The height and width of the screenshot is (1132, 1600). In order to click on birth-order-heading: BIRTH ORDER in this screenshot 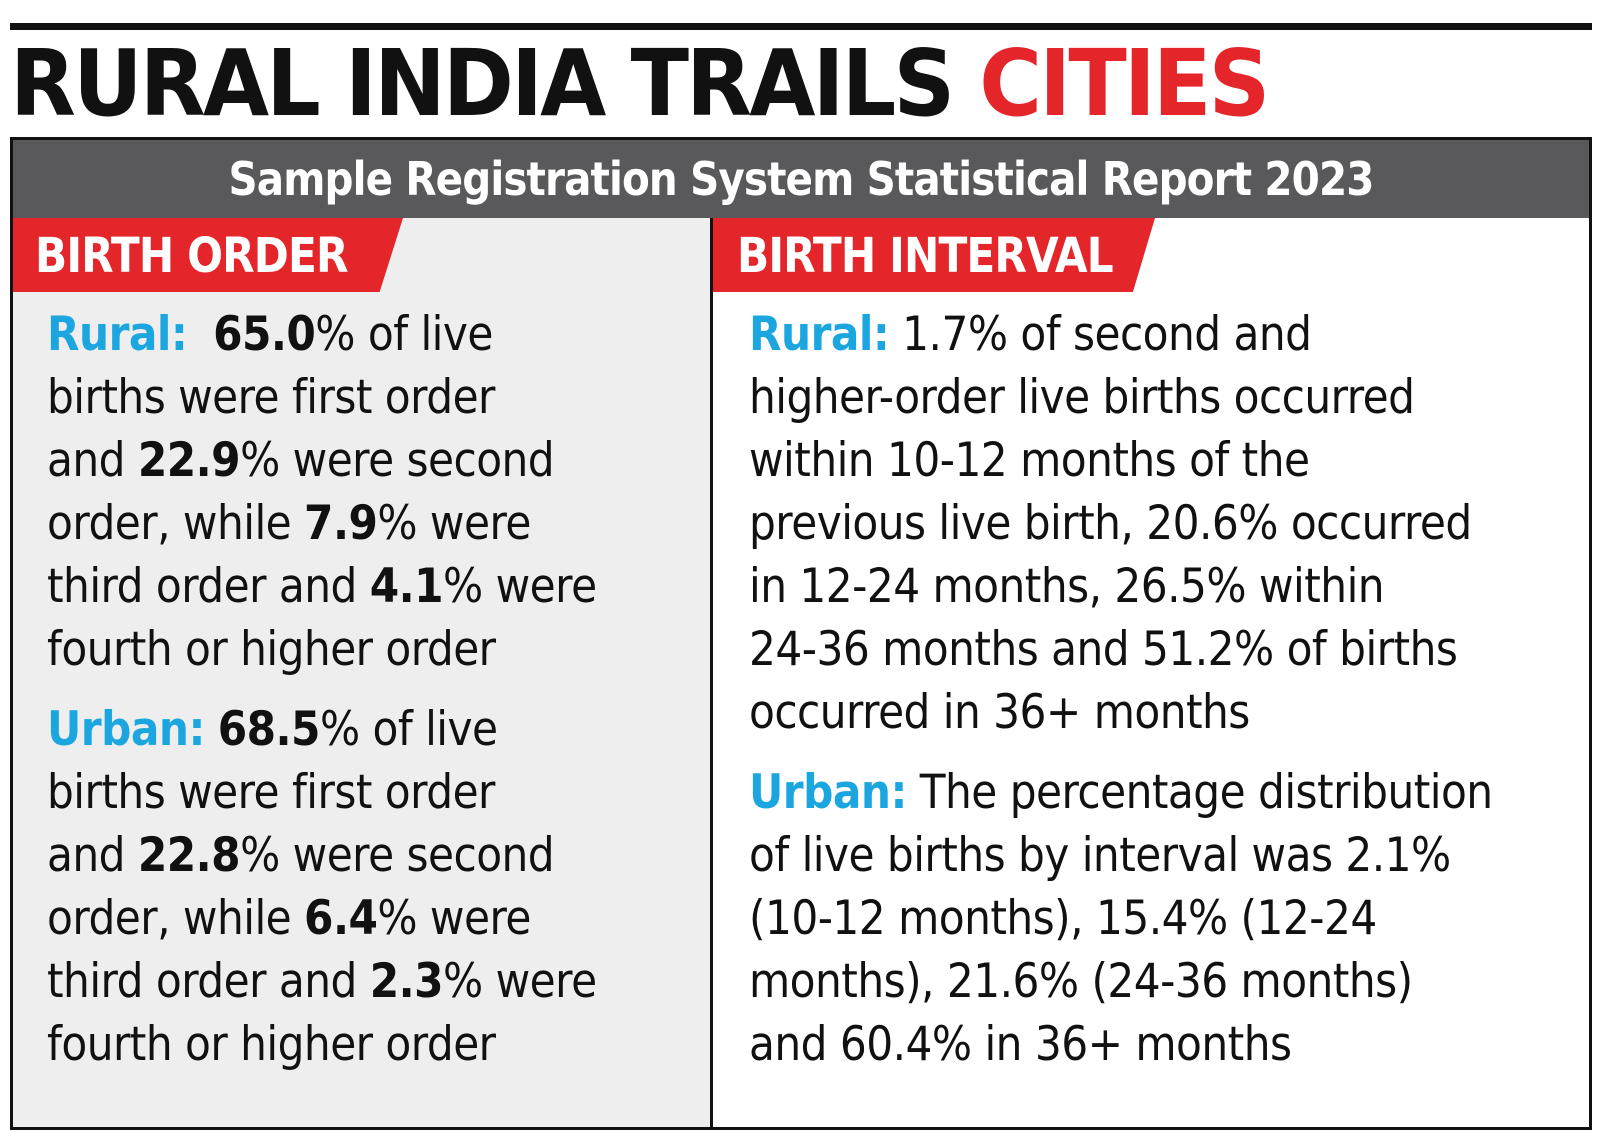, I will do `click(208, 255)`.